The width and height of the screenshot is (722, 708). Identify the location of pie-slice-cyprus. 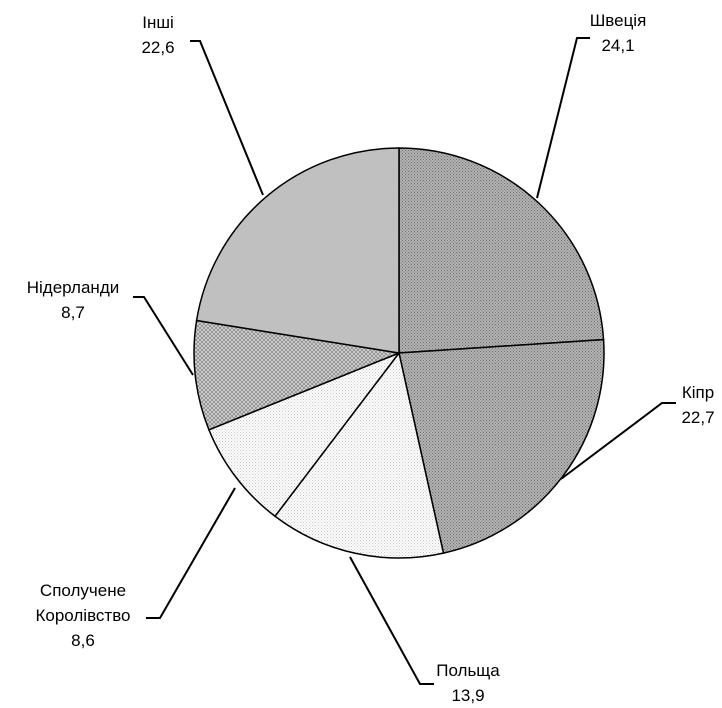
(501, 446).